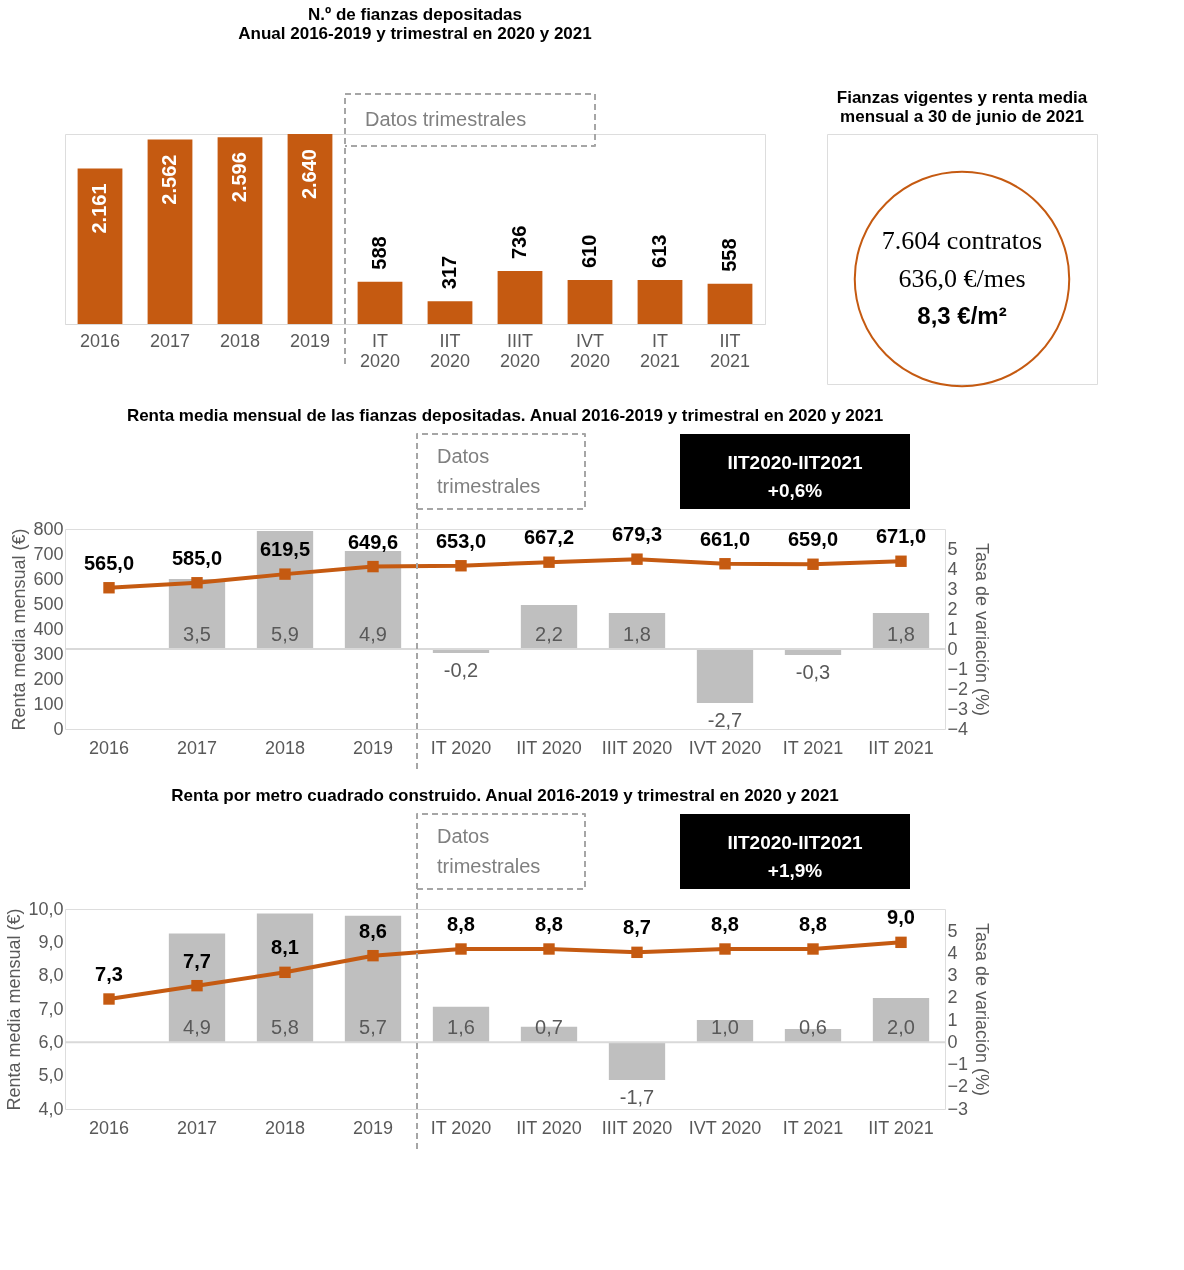 The height and width of the screenshot is (1270, 1184). What do you see at coordinates (962, 315) in the screenshot?
I see `text: 8,3 €/m²` at bounding box center [962, 315].